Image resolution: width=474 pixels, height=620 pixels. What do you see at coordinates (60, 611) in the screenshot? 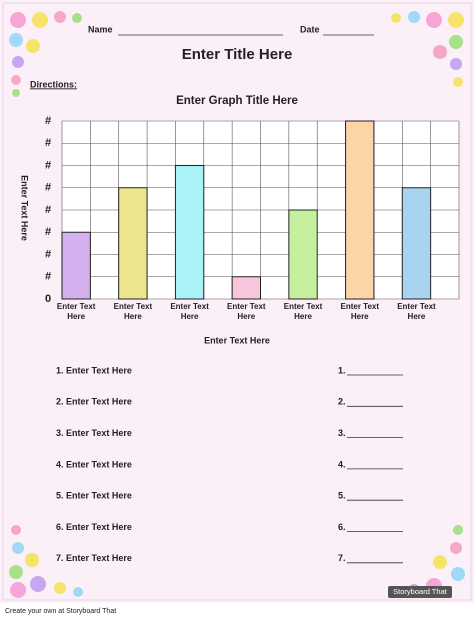
I see `footer-credit: Create your own at Storyboard That` at bounding box center [60, 611].